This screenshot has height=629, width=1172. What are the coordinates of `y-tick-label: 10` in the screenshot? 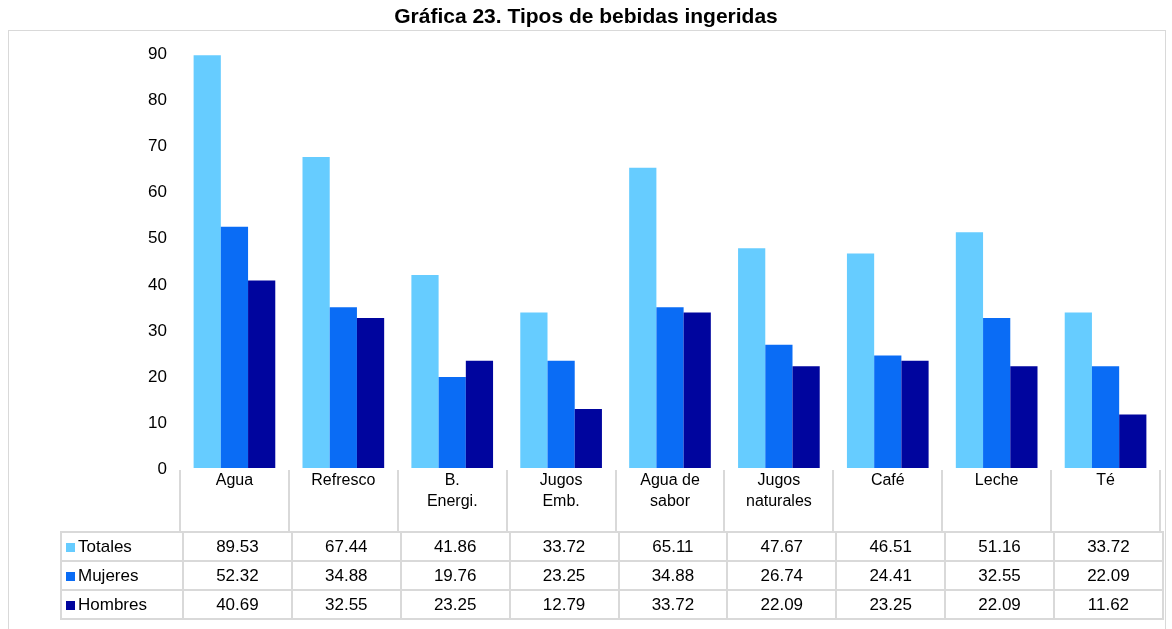 It's located at (157, 422).